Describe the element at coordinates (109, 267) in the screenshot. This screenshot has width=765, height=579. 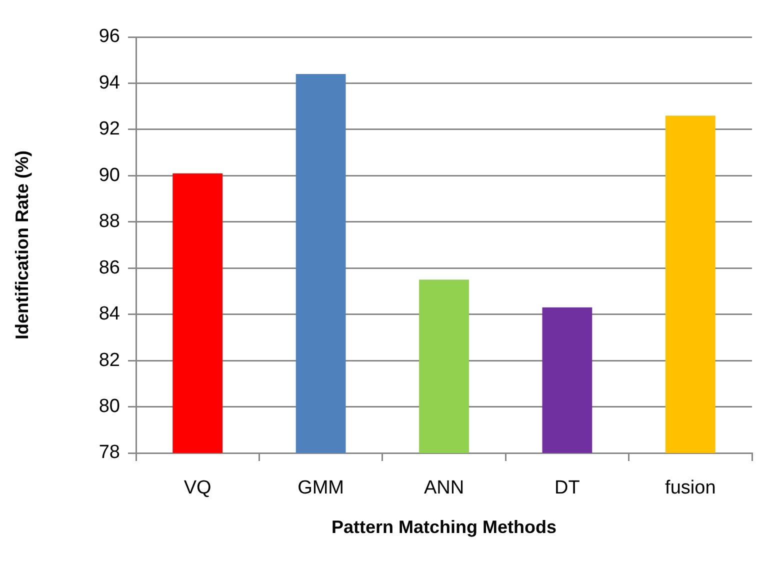
I see `y-tick-label: 86` at that location.